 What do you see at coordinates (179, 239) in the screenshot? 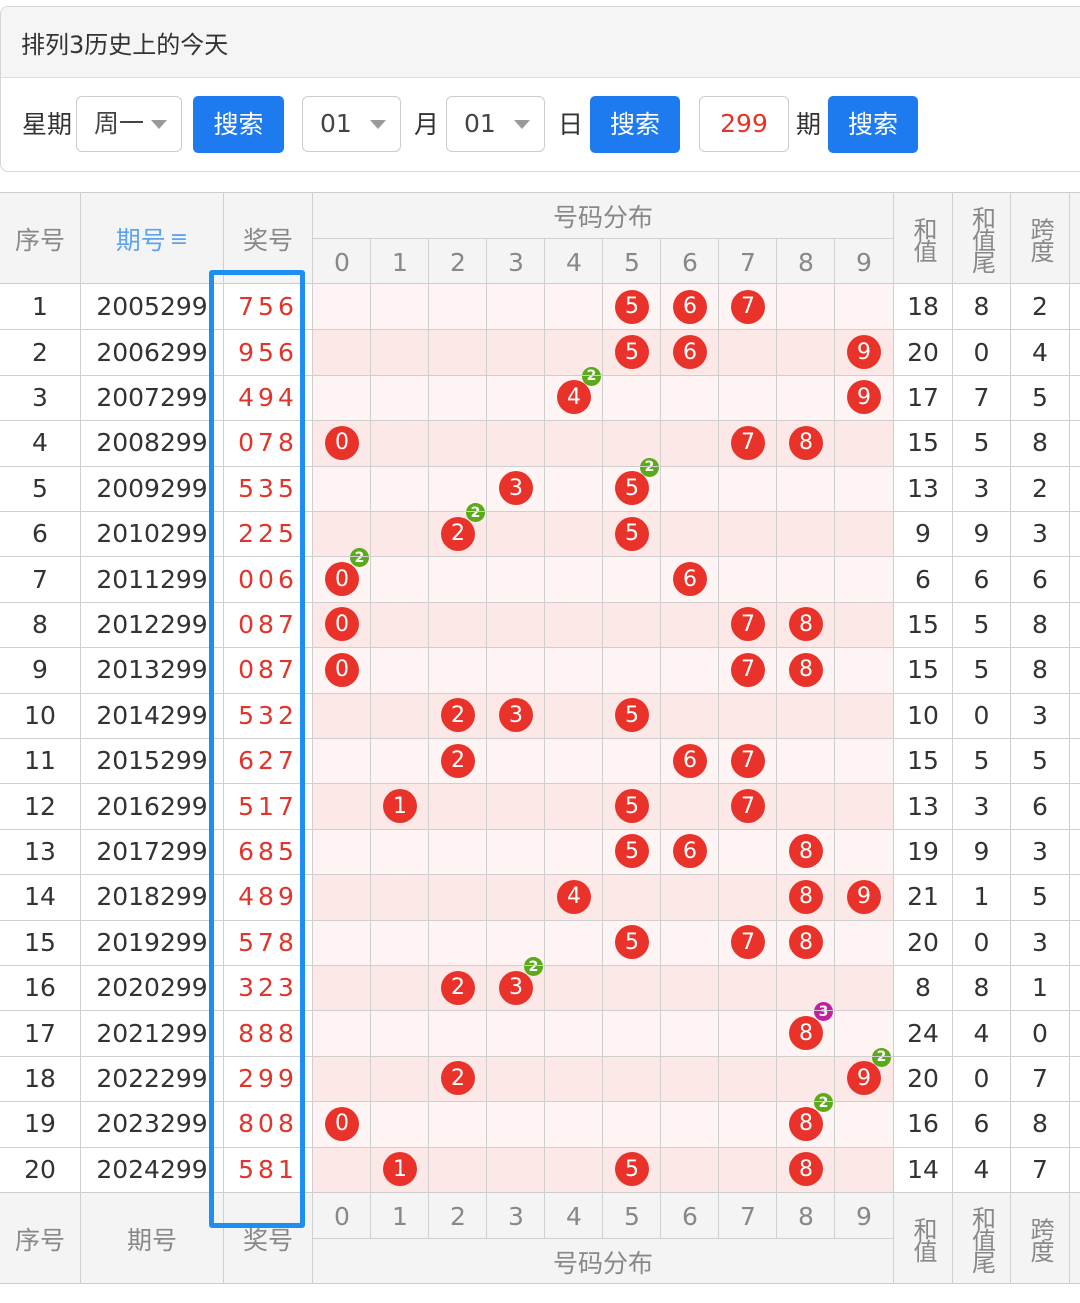
I see `sort-icon: ≡` at bounding box center [179, 239].